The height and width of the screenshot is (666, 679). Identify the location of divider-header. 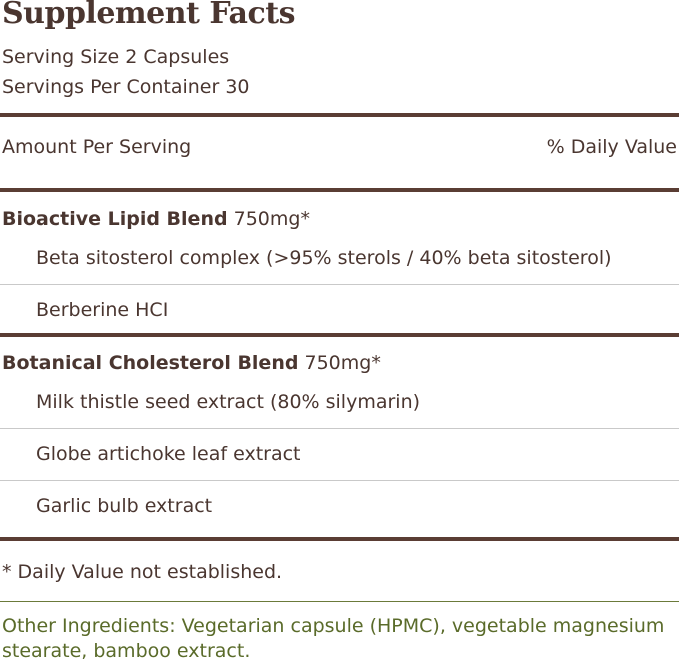
(339, 190).